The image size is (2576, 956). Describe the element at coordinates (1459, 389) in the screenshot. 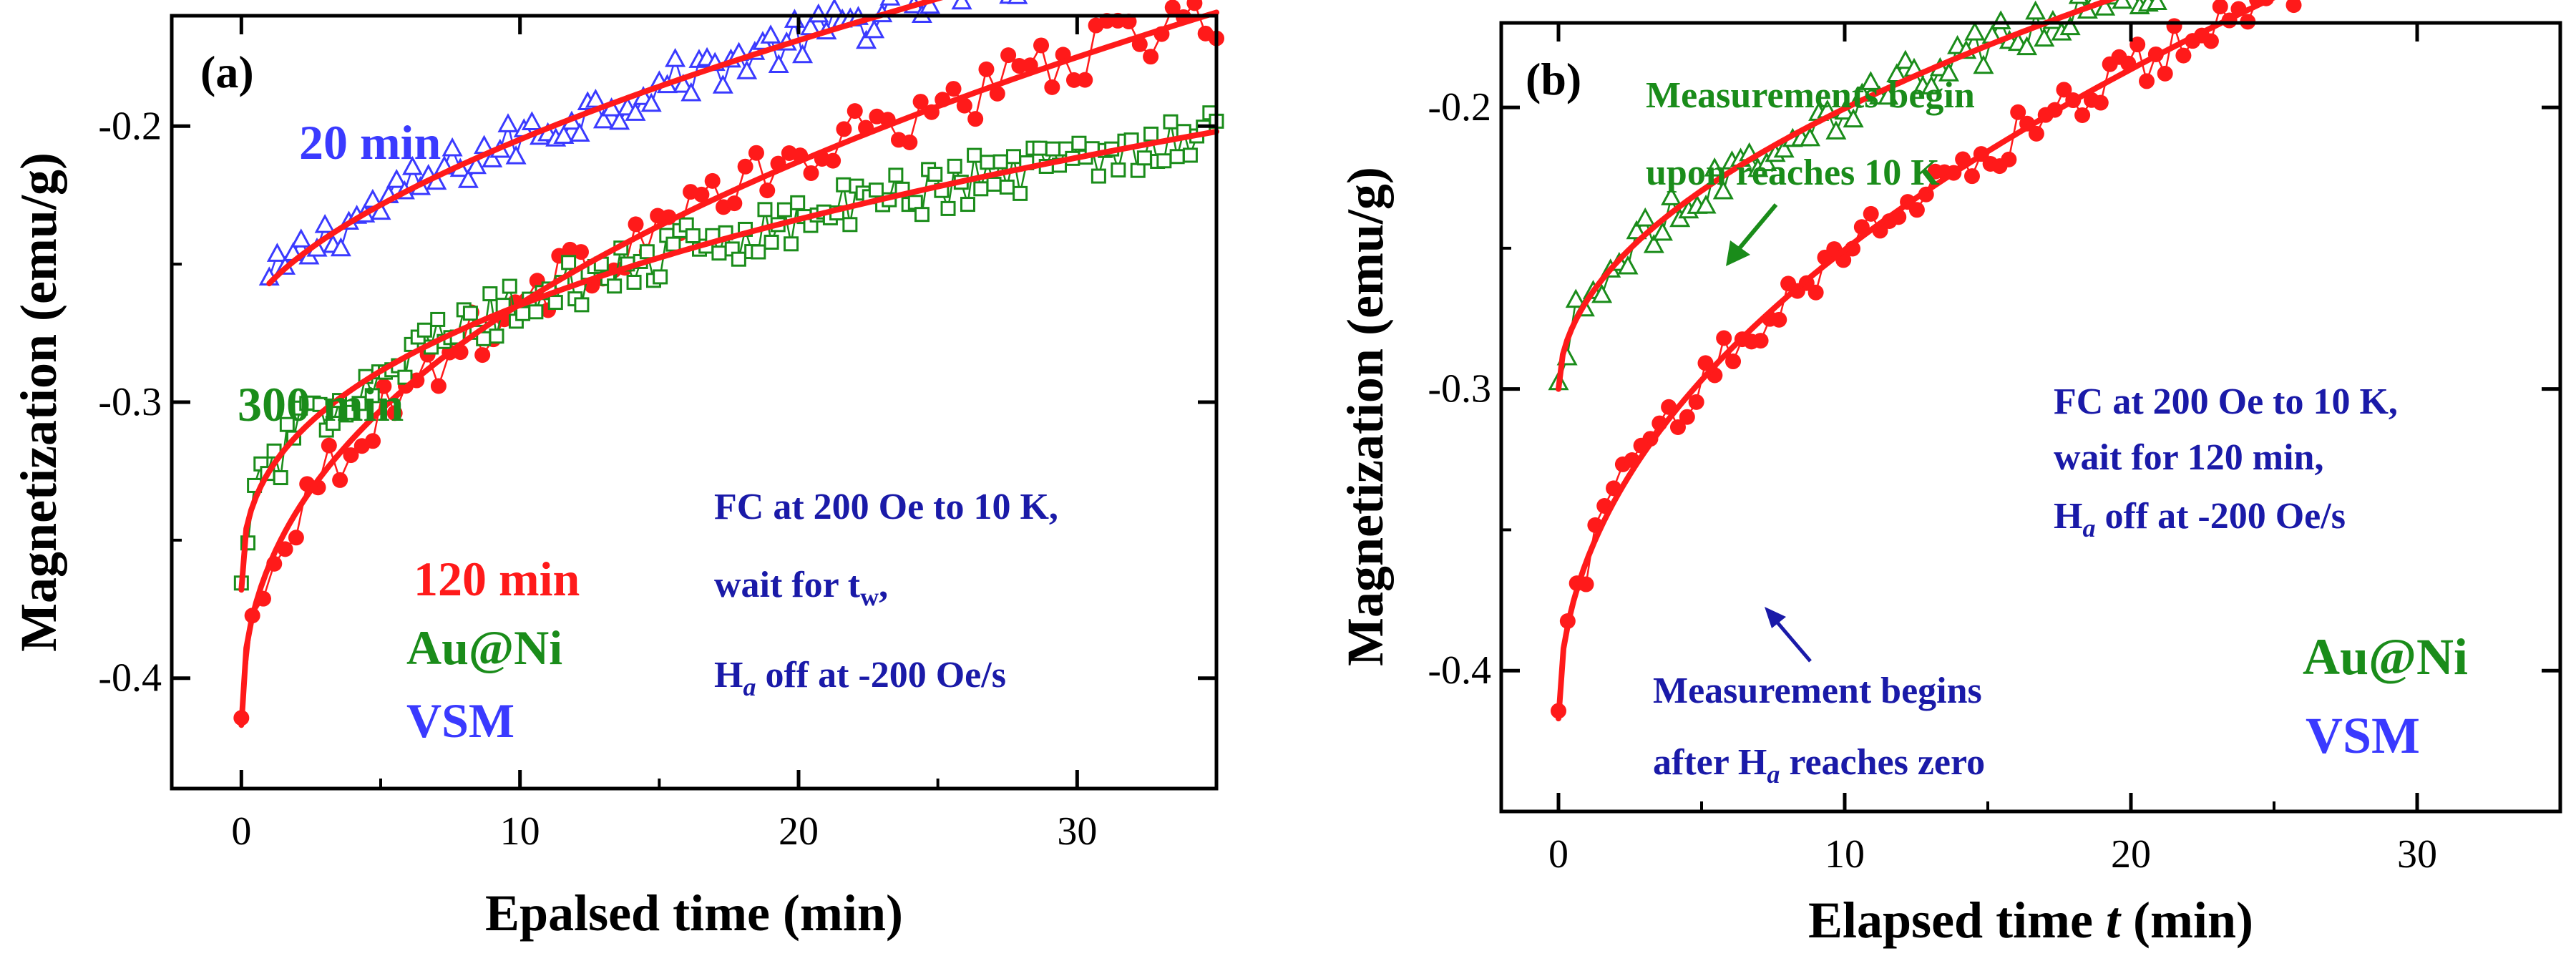

I see `panel-b-ytick-label: -0.3` at that location.